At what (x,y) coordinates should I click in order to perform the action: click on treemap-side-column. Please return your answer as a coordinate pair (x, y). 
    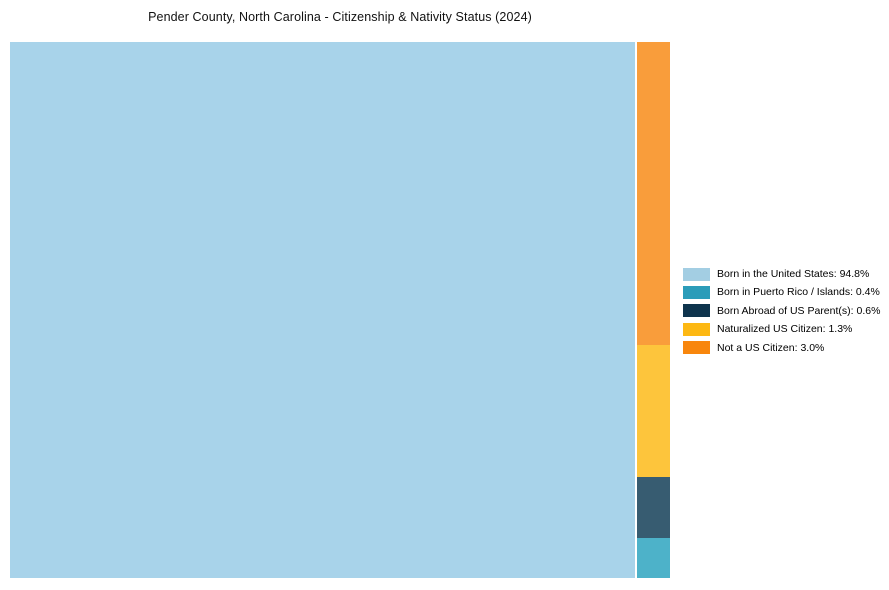
    Looking at the image, I should click on (653, 310).